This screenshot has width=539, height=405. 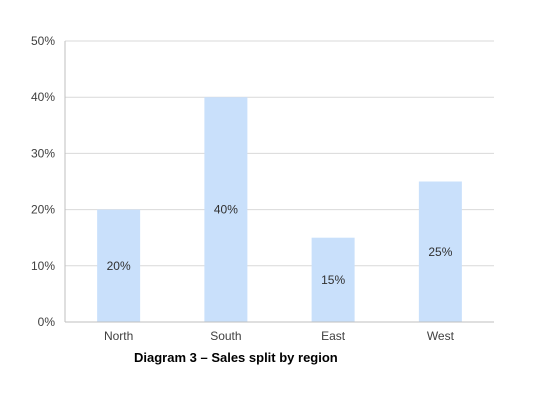 I want to click on y-tick-label: 10%, so click(x=43, y=266).